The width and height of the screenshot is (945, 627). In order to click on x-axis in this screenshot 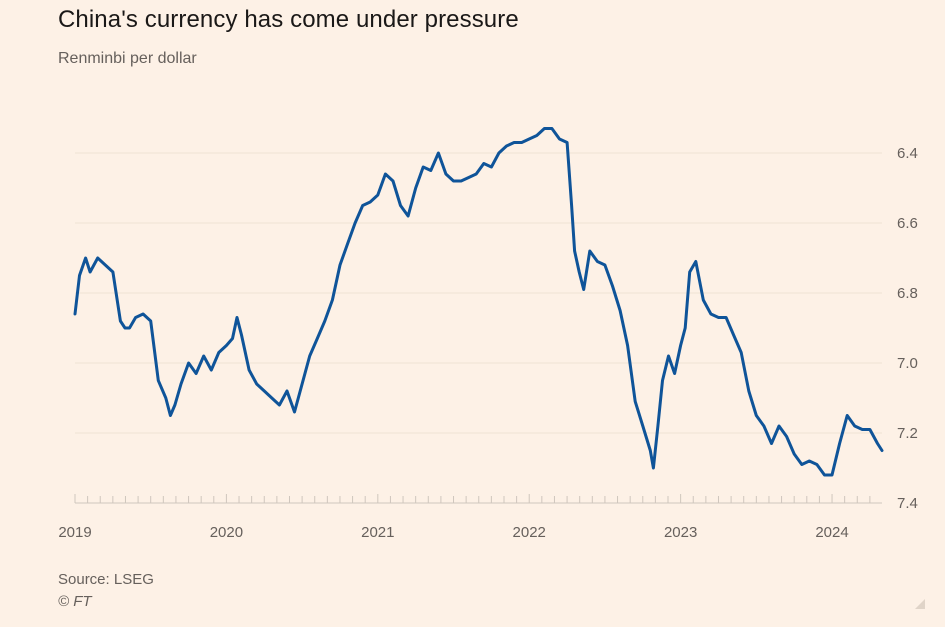, I will do `click(478, 499)`.